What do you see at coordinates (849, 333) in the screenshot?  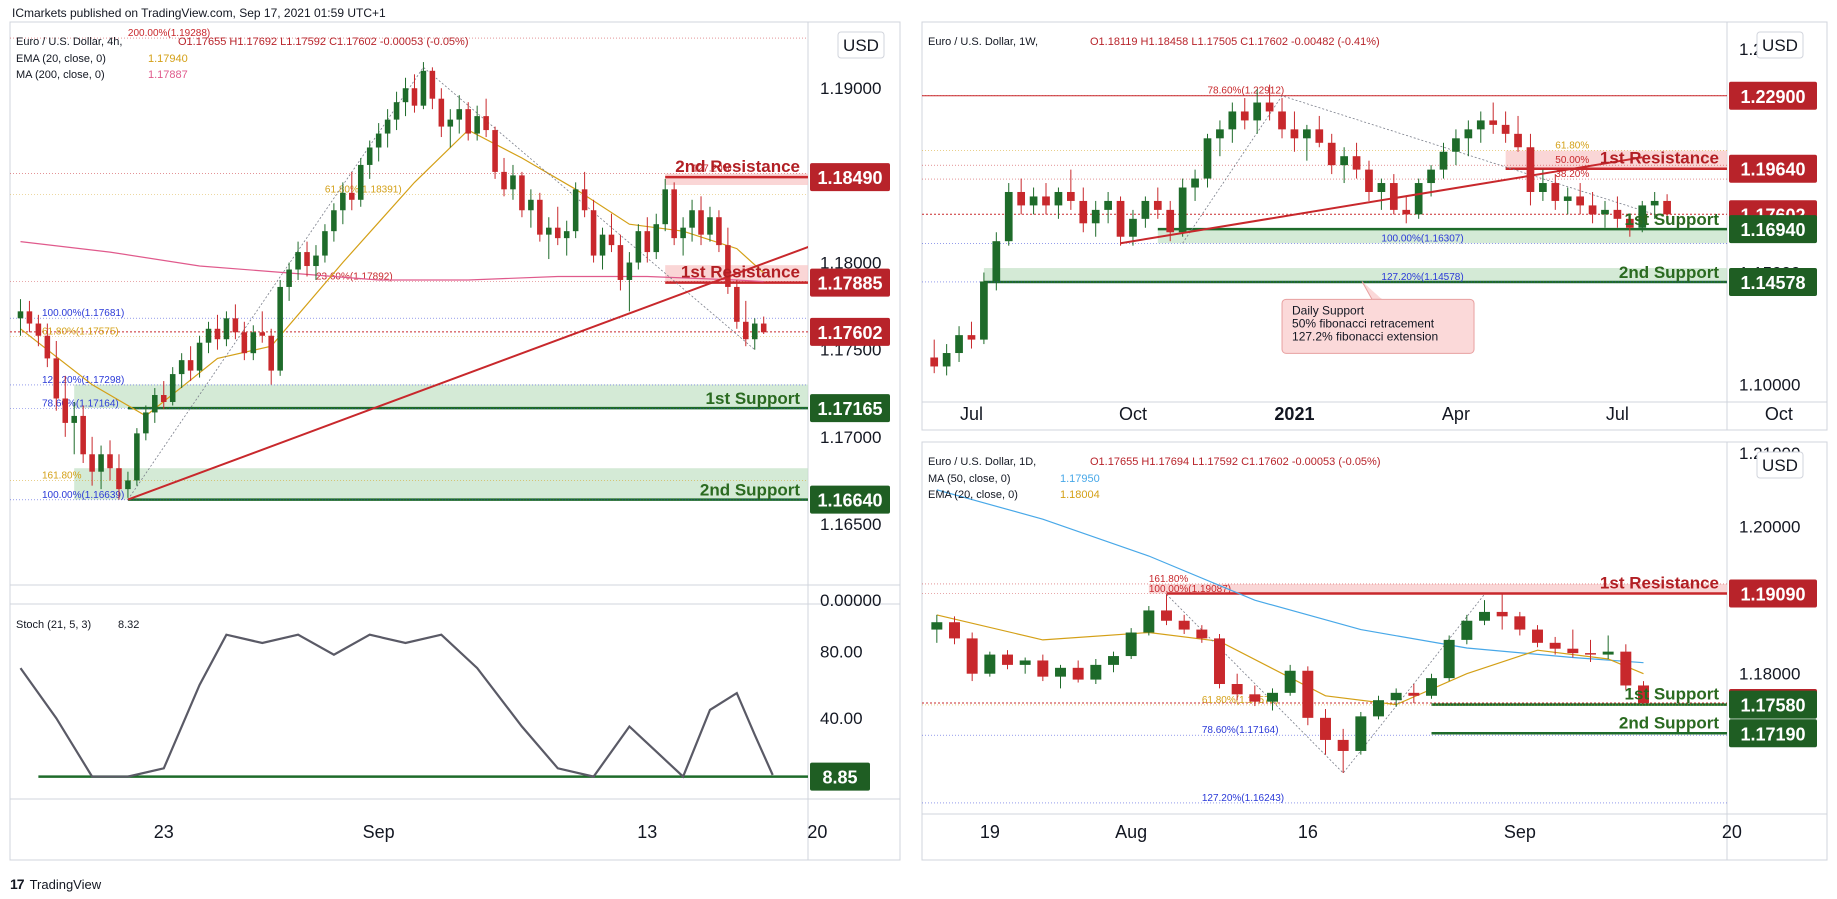 I see `price-tag-label: 1.17602` at bounding box center [849, 333].